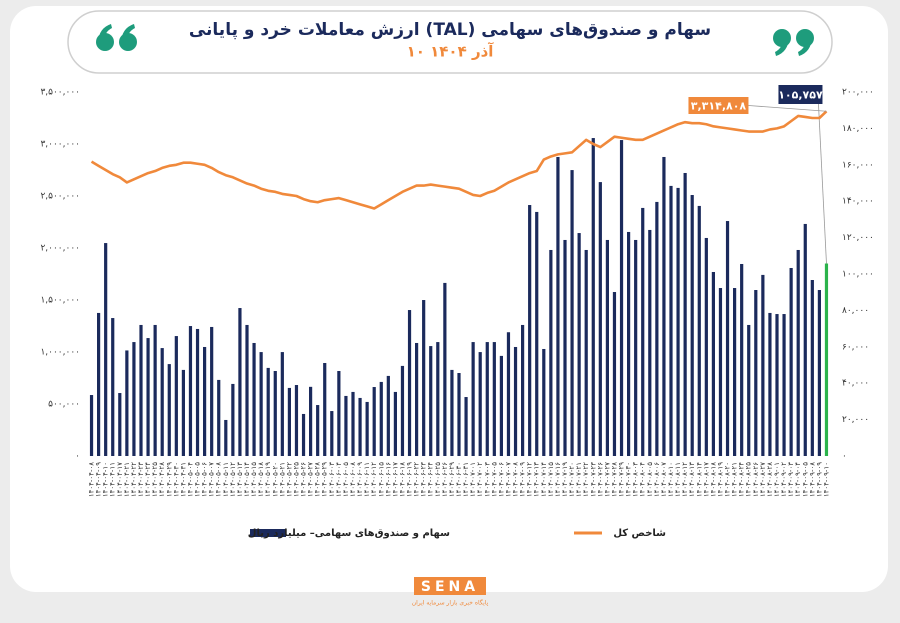 This screenshot has height=623, width=900. Describe the element at coordinates (756, 479) in the screenshot. I see `x-tick-label: ۱۴۰۴-۰۸-۲۶` at that location.